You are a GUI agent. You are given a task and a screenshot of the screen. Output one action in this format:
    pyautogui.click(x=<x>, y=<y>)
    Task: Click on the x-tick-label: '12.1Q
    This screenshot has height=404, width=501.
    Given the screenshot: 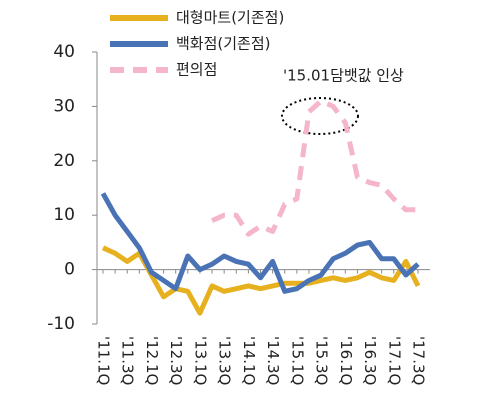 What is the action you would take?
    pyautogui.click(x=152, y=360)
    